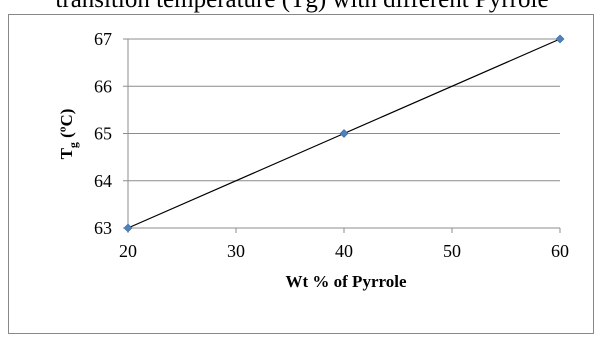 This screenshot has width=604, height=345. Describe the element at coordinates (560, 251) in the screenshot. I see `x-tick-label: 60` at that location.